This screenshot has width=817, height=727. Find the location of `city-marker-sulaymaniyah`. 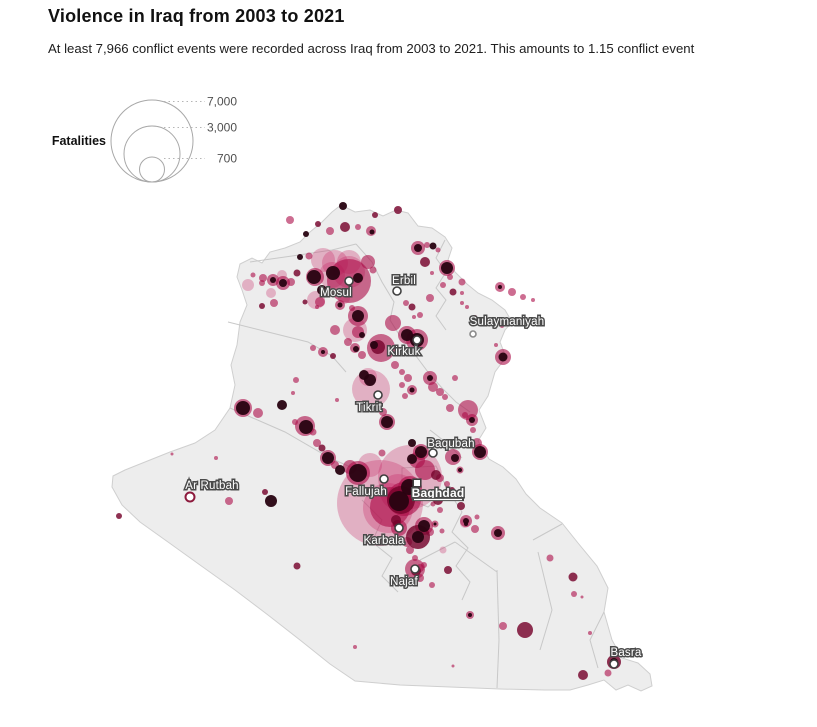

city-marker-sulaymaniyah is located at coordinates (473, 334).